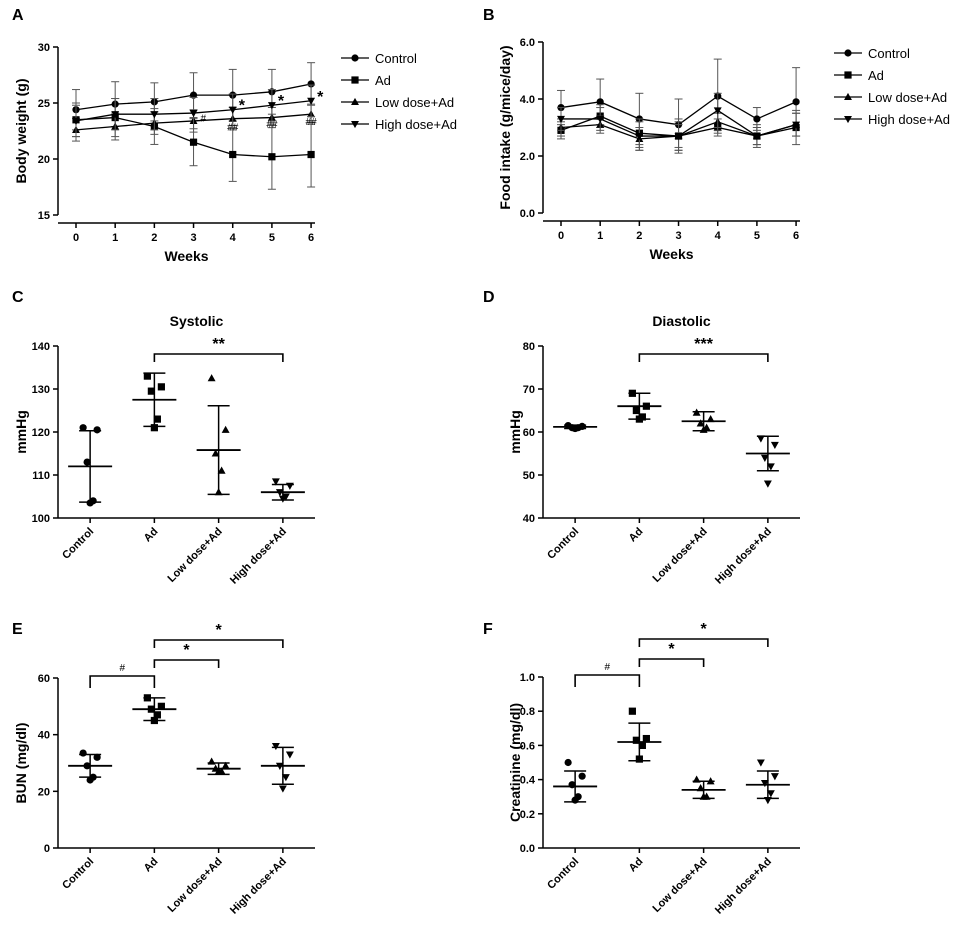 The image size is (957, 927). Describe the element at coordinates (272, 238) in the screenshot. I see `x-tick-label: 5` at that location.